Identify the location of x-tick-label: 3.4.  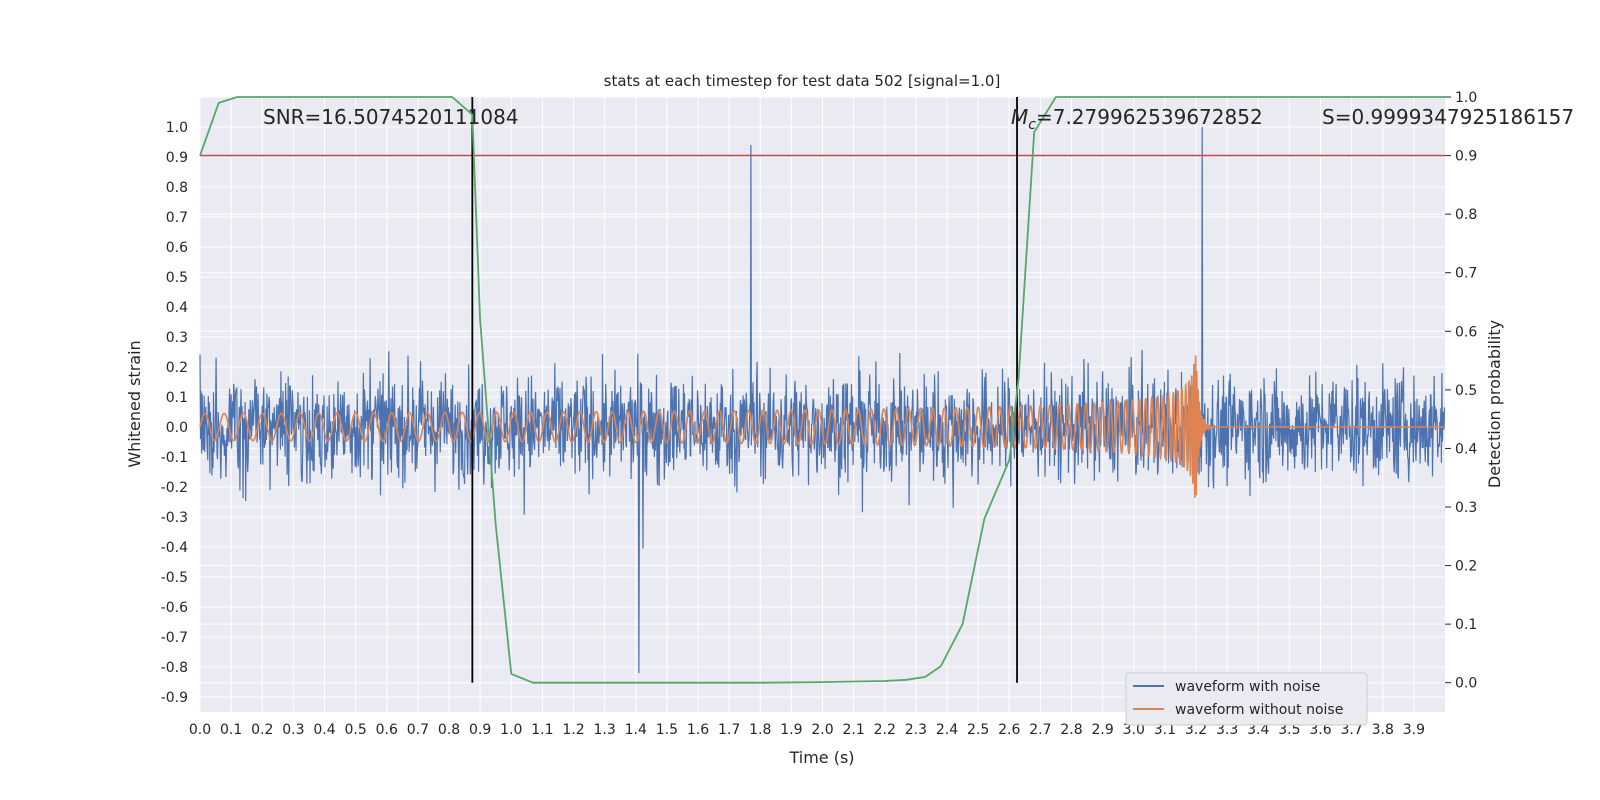
(1258, 730).